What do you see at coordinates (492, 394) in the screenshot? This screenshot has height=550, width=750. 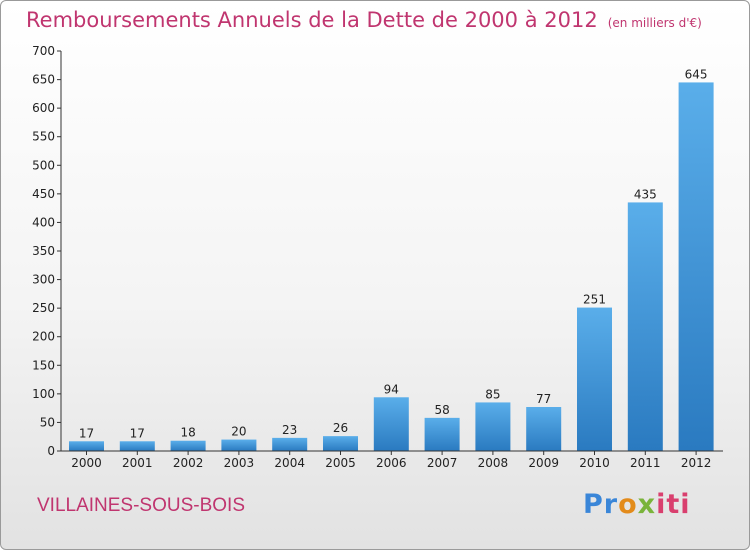 I see `data-label: 85` at bounding box center [492, 394].